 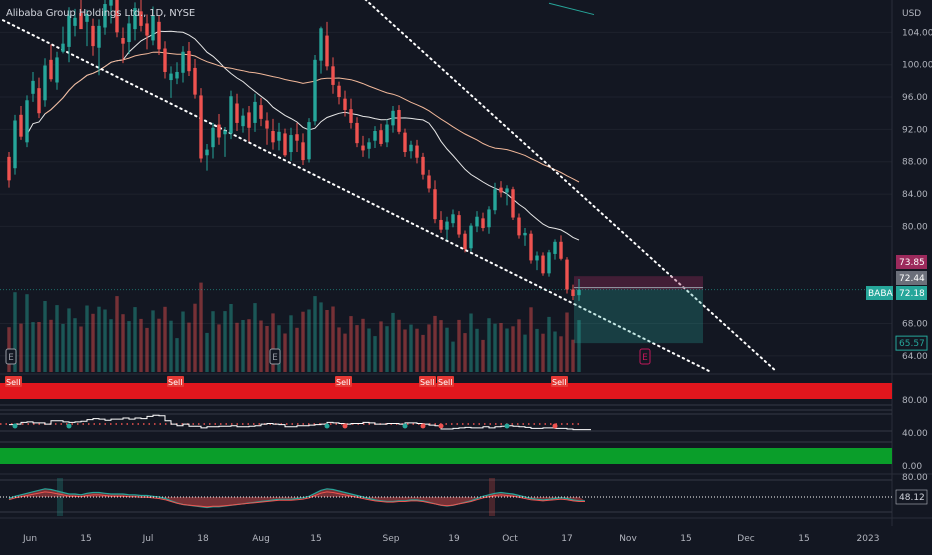 I want to click on time-tick-label: Dec, so click(x=745, y=539).